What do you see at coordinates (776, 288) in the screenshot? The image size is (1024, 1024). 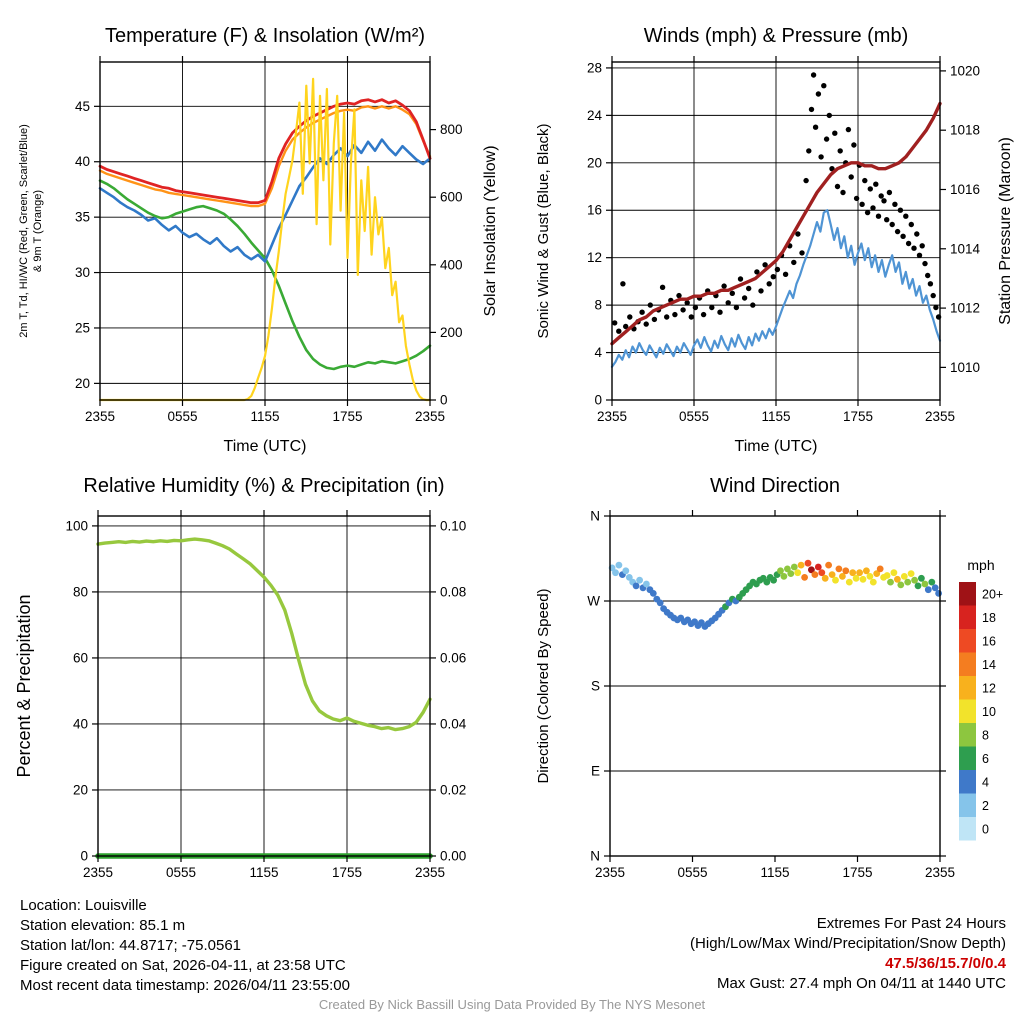 I see `sonic-wind-blue` at bounding box center [776, 288].